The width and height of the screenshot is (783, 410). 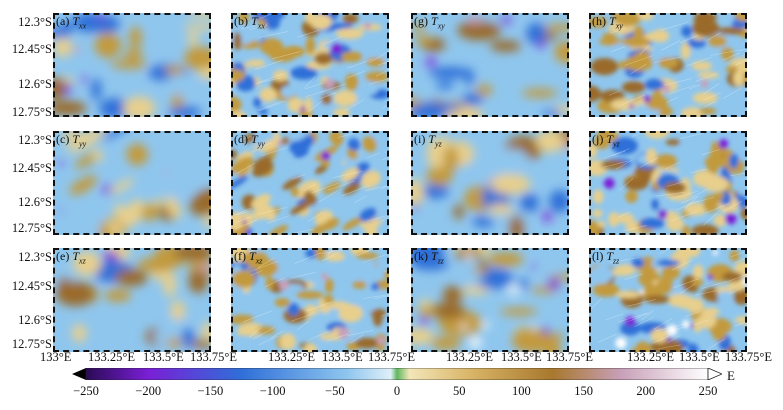 What do you see at coordinates (71, 257) in the screenshot?
I see `panel-label: (e) Txz` at bounding box center [71, 257].